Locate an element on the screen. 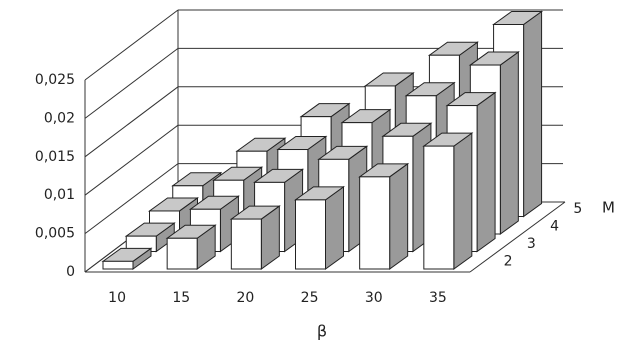 The height and width of the screenshot is (349, 621). depth-tick-label: 2 is located at coordinates (508, 261).